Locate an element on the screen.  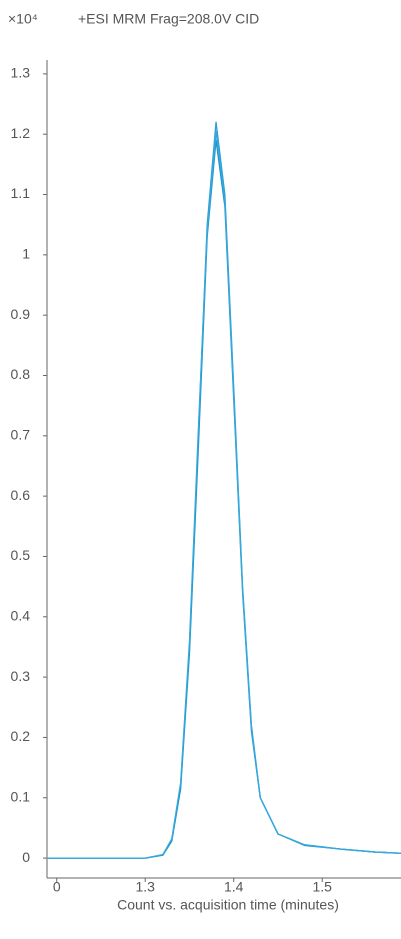
y-tick-label: 1.2 is located at coordinates (21, 133).